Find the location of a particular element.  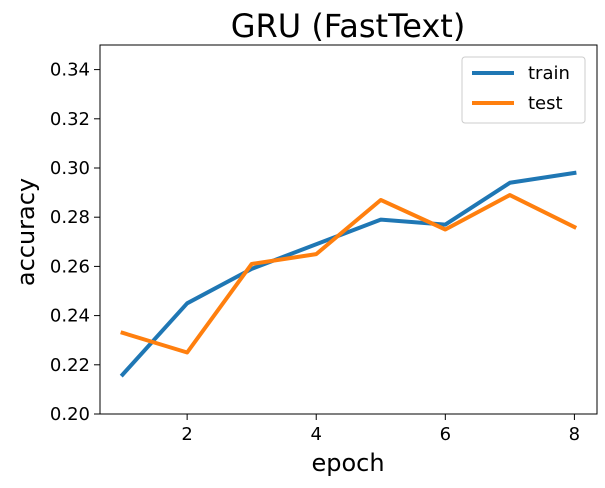

x-tick-label: 2 is located at coordinates (186, 434).